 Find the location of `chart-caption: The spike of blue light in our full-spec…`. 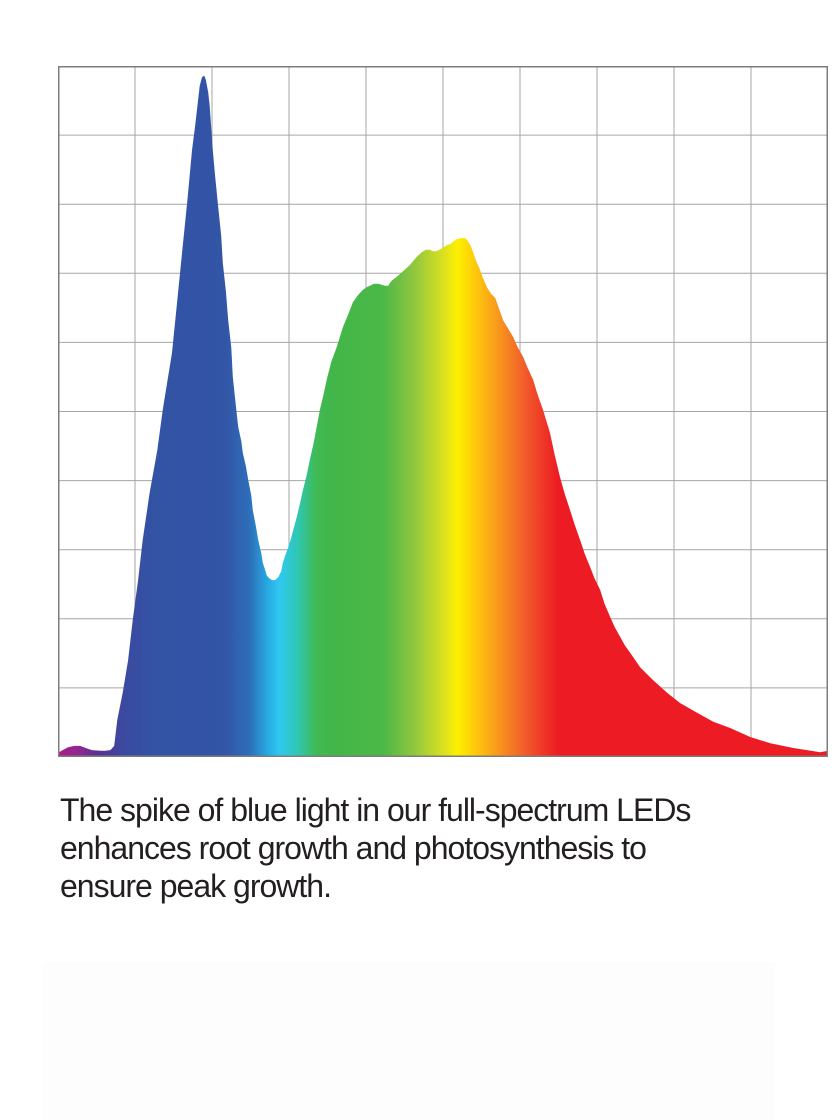

chart-caption: The spike of blue light in our full-spec… is located at coordinates (432, 848).